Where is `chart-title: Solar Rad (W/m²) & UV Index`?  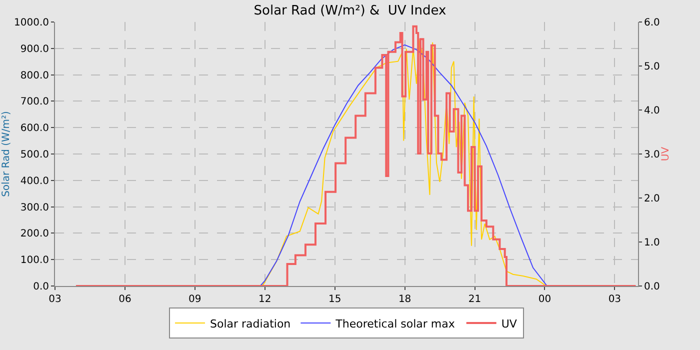
chart-title: Solar Rad (W/m²) & UV Index is located at coordinates (350, 10).